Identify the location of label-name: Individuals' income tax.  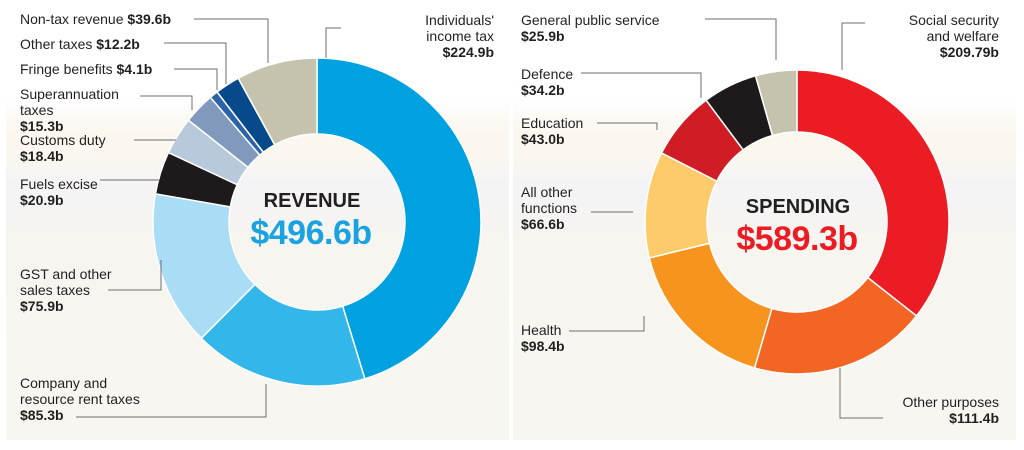
(459, 28).